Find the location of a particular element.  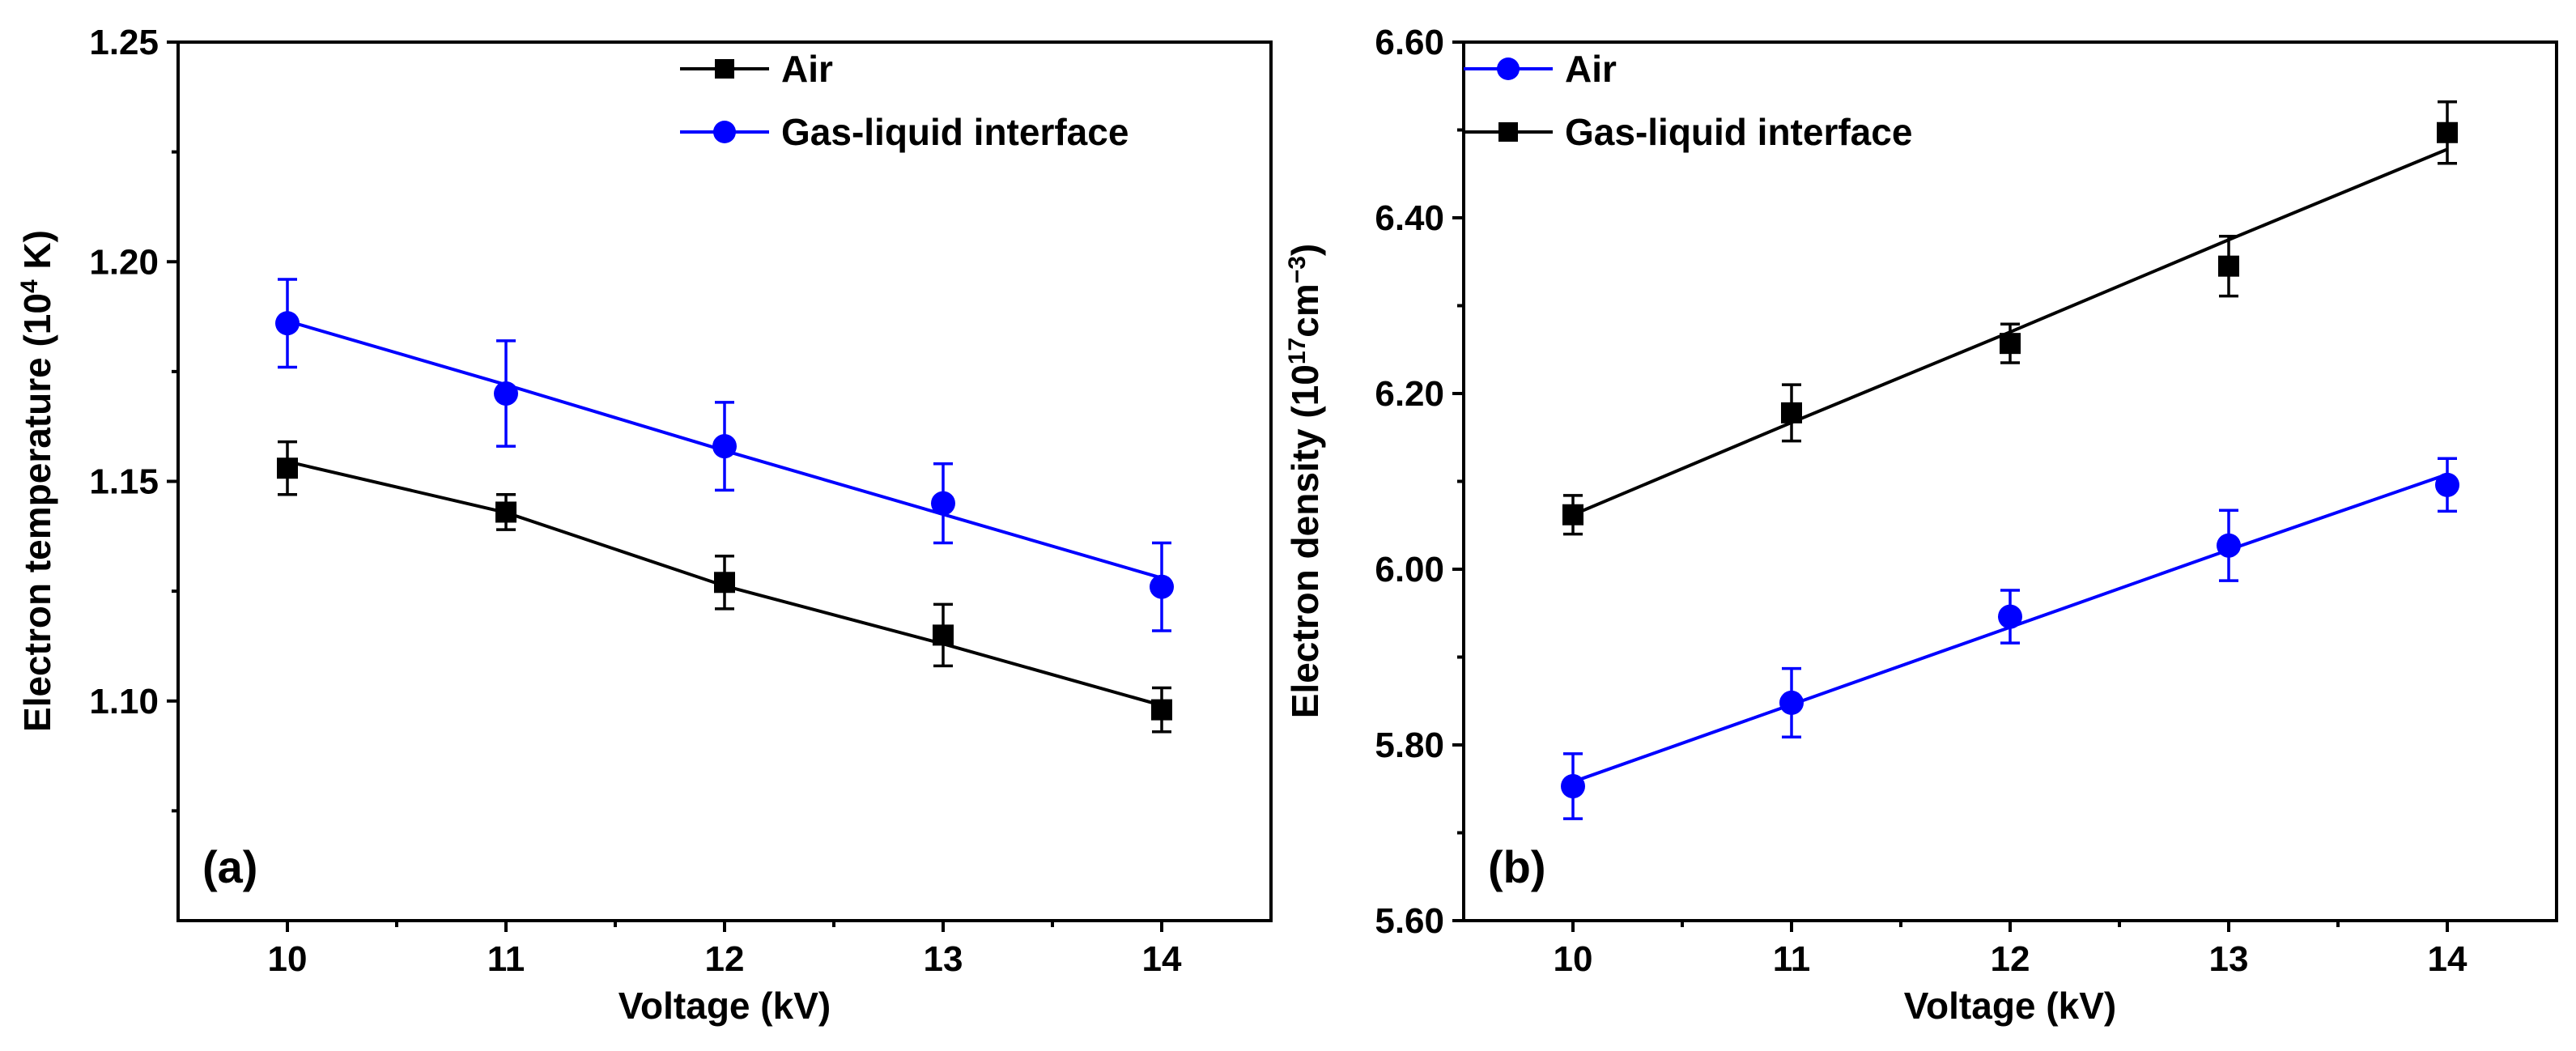

x-tick-label-a: 14 is located at coordinates (1162, 959).